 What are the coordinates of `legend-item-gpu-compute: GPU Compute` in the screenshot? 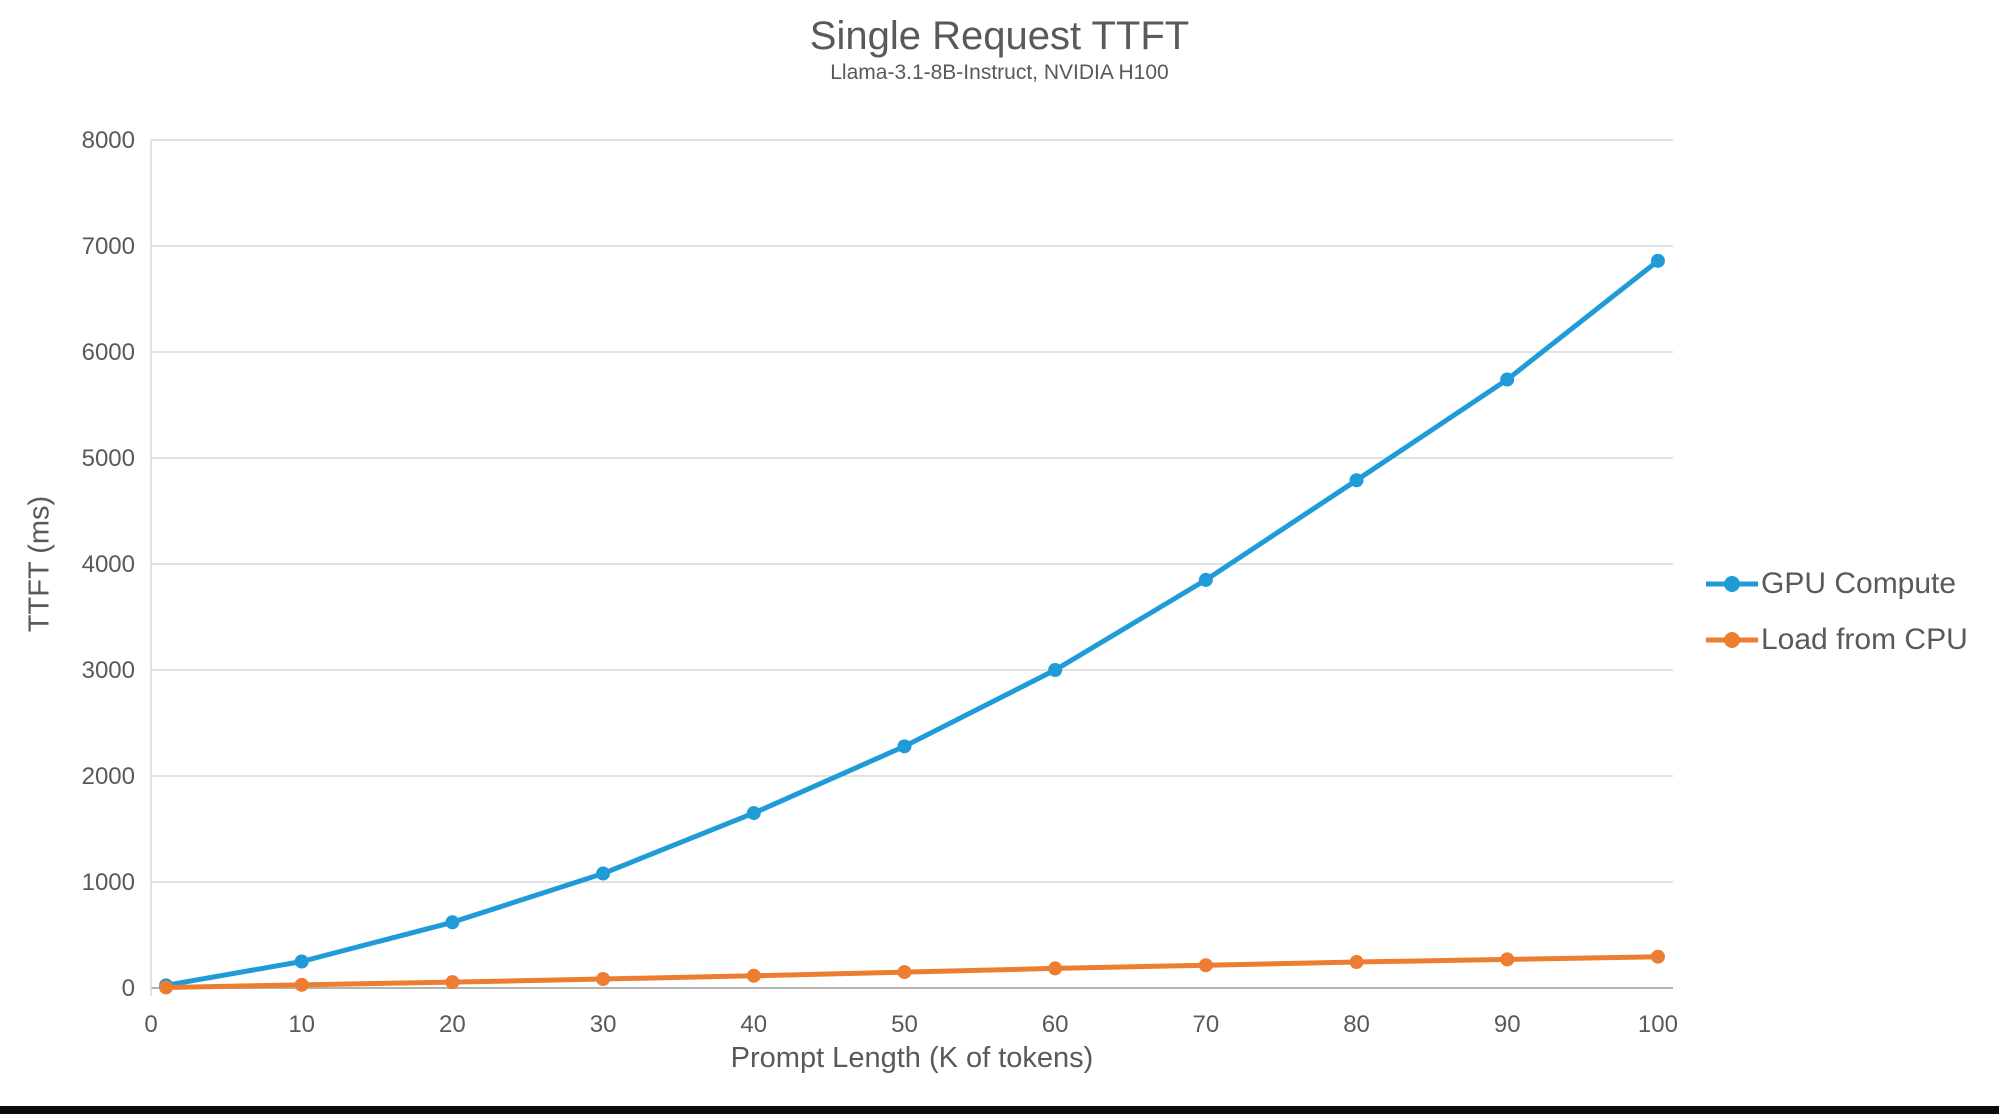 It's located at (1837, 584).